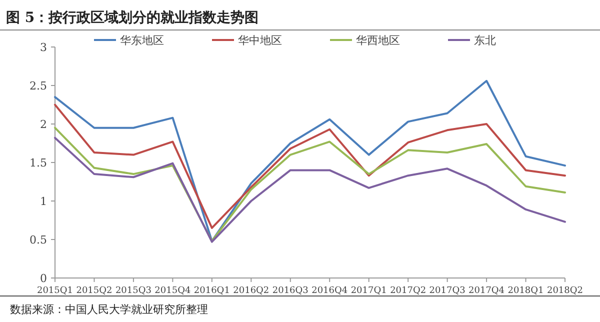  What do you see at coordinates (212, 291) in the screenshot?
I see `x-tick-label: 2016Q1` at bounding box center [212, 291].